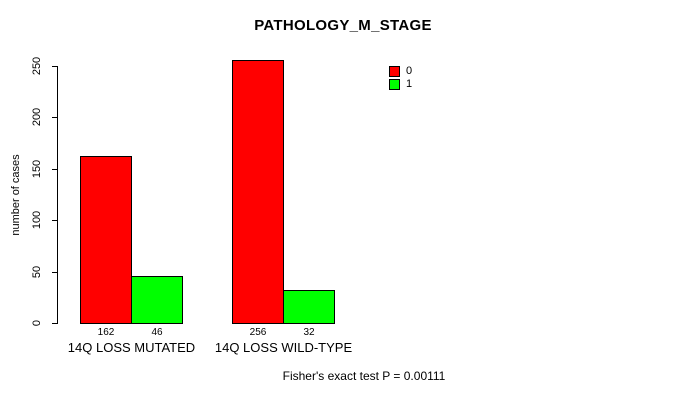 Image resolution: width=690 pixels, height=400 pixels. I want to click on category-label: 14Q LOSS WILD-TYPE, so click(283, 347).